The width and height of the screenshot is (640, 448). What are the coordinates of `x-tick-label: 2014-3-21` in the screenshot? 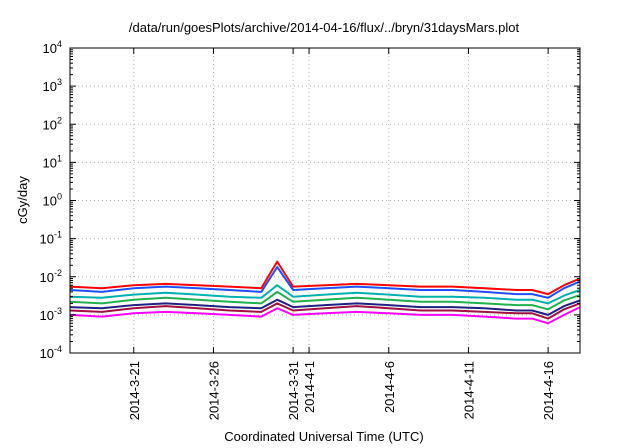 It's located at (134, 390).